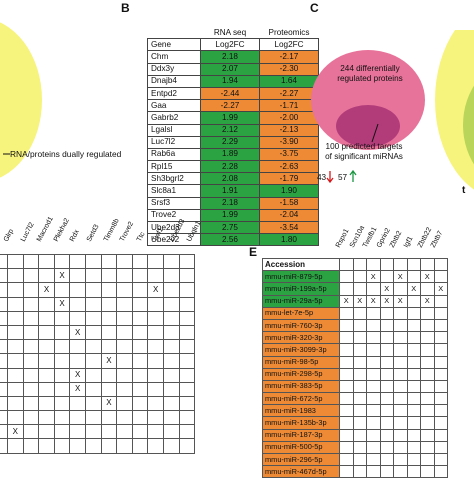  What do you see at coordinates (98, 304) in the screenshot?
I see `grid-row: X` at bounding box center [98, 304].